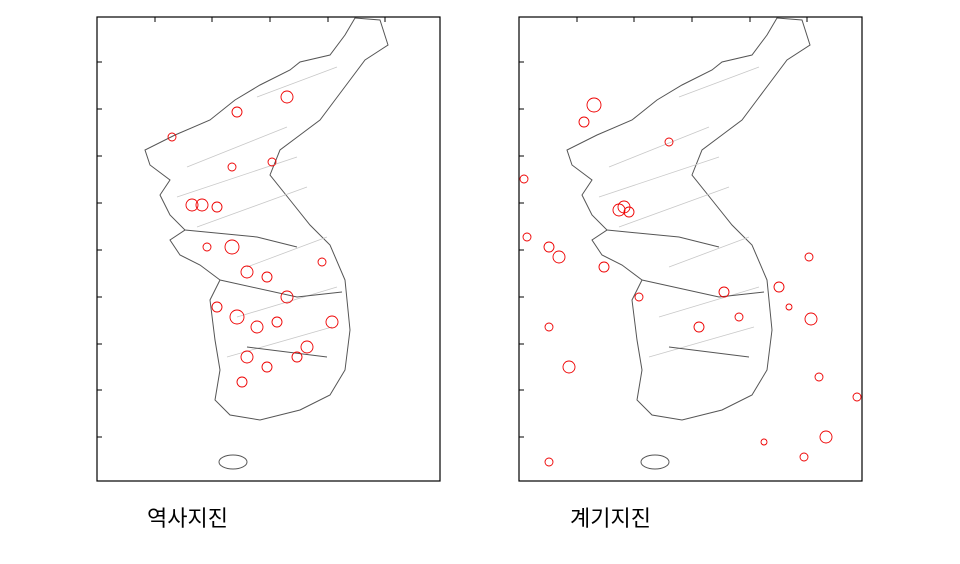 The width and height of the screenshot is (960, 564). I want to click on panel-label: 계기지진, so click(610, 519).